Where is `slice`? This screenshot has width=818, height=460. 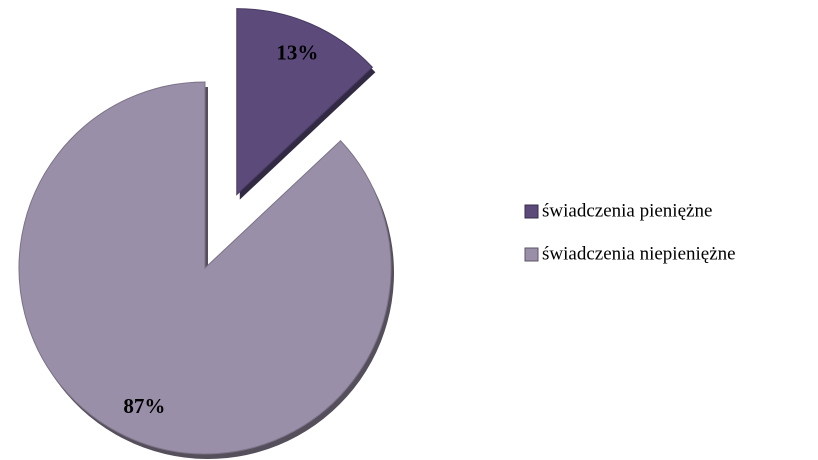
slice is located at coordinates (305, 102).